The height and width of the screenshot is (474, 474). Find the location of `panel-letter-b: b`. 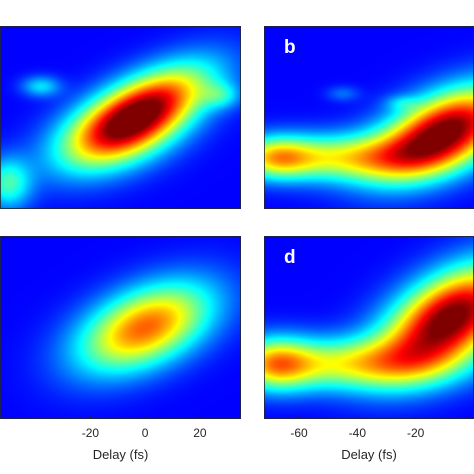

panel-letter-b: b is located at coordinates (290, 47).